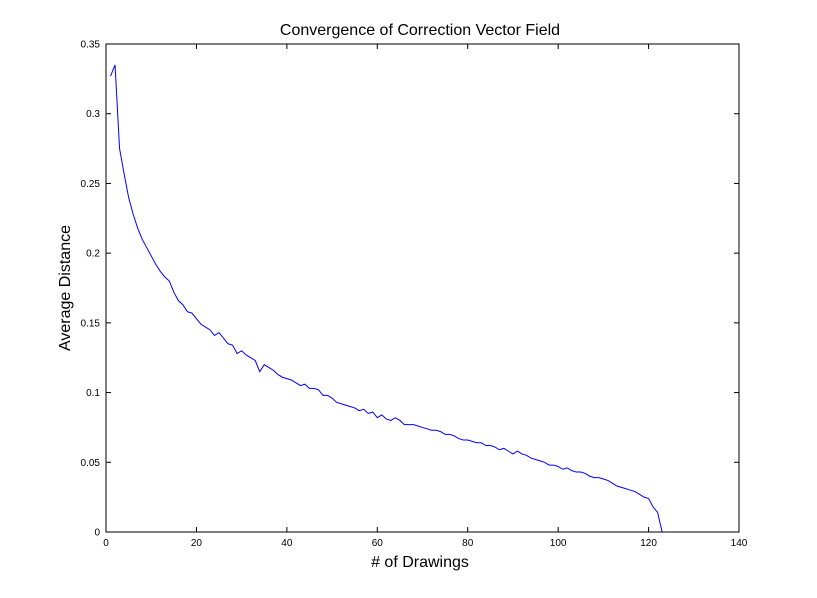 The height and width of the screenshot is (598, 817). What do you see at coordinates (91, 323) in the screenshot?
I see `y-tick-label: 0.15` at bounding box center [91, 323].